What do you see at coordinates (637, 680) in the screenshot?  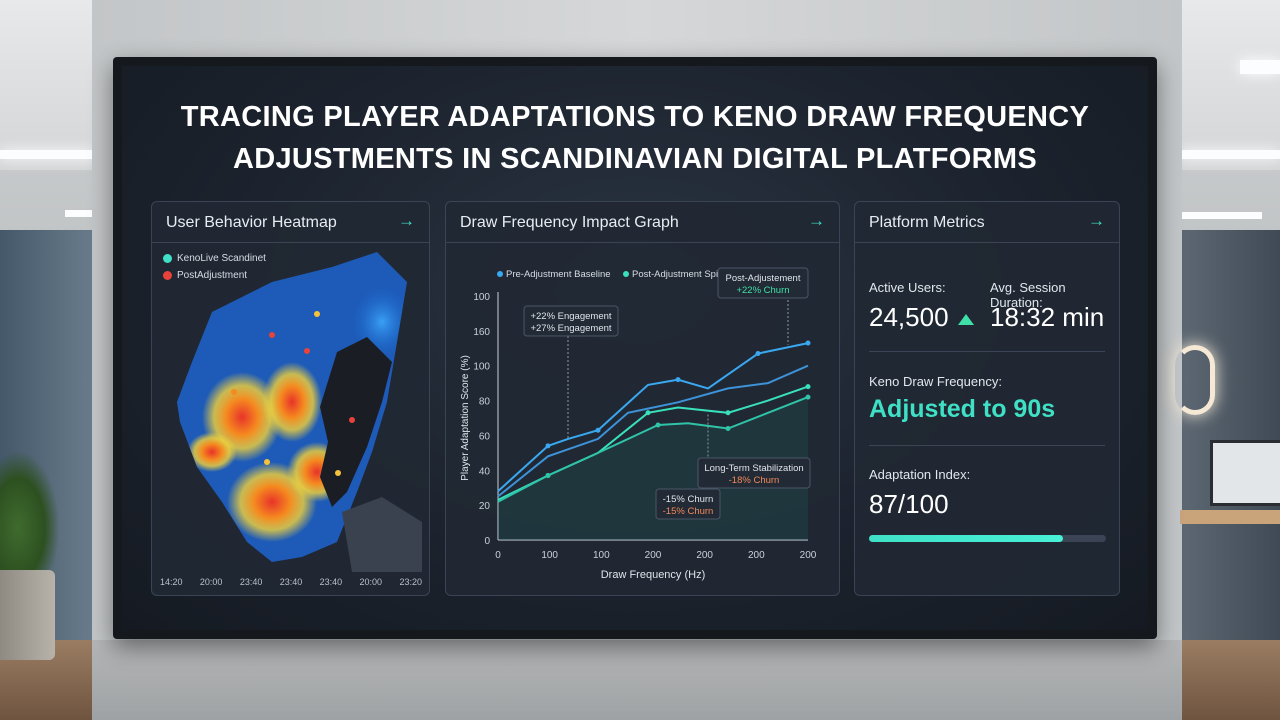 I see `wall-base` at bounding box center [637, 680].